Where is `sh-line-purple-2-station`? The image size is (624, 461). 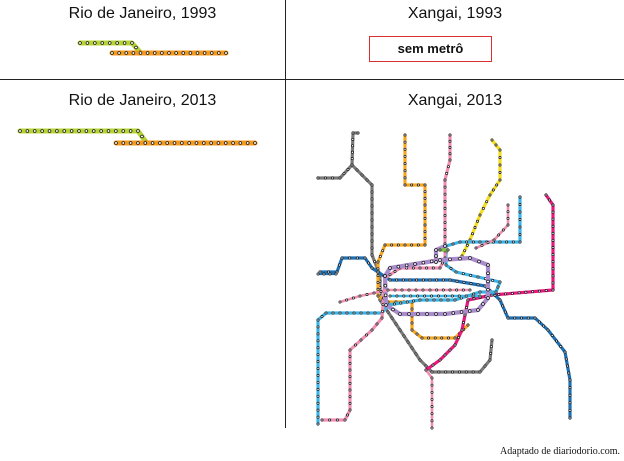 sh-line-purple-2-station is located at coordinates (436, 250).